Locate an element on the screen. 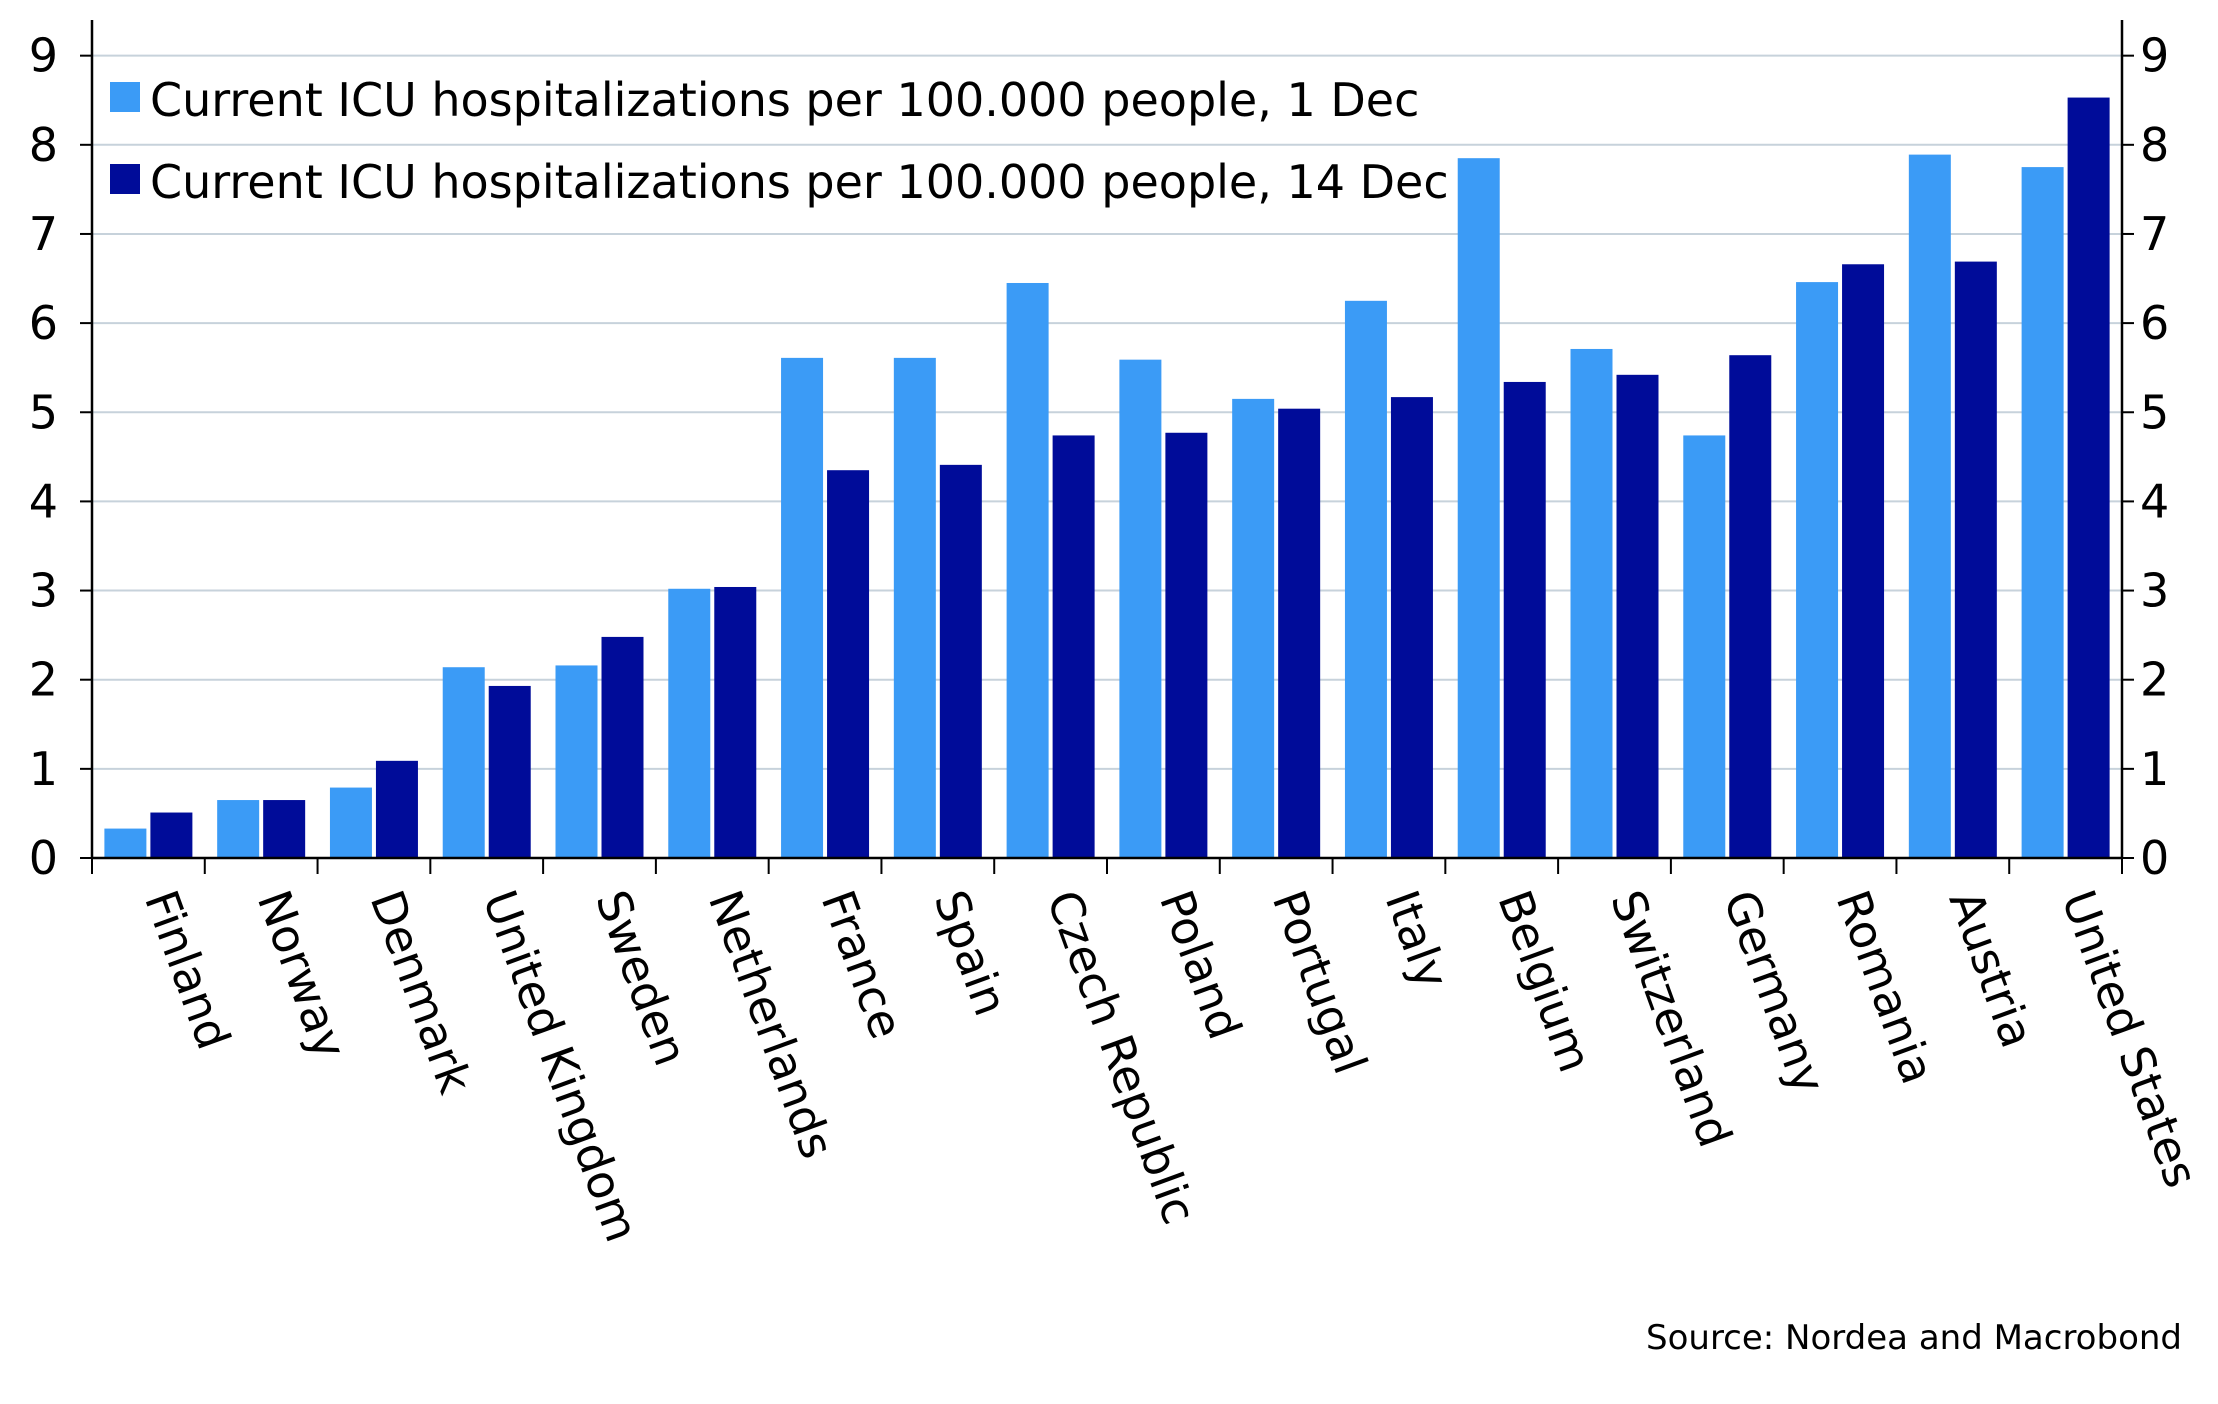 This screenshot has width=2218, height=1404. y-tick-label-right: 1 is located at coordinates (2154, 769).